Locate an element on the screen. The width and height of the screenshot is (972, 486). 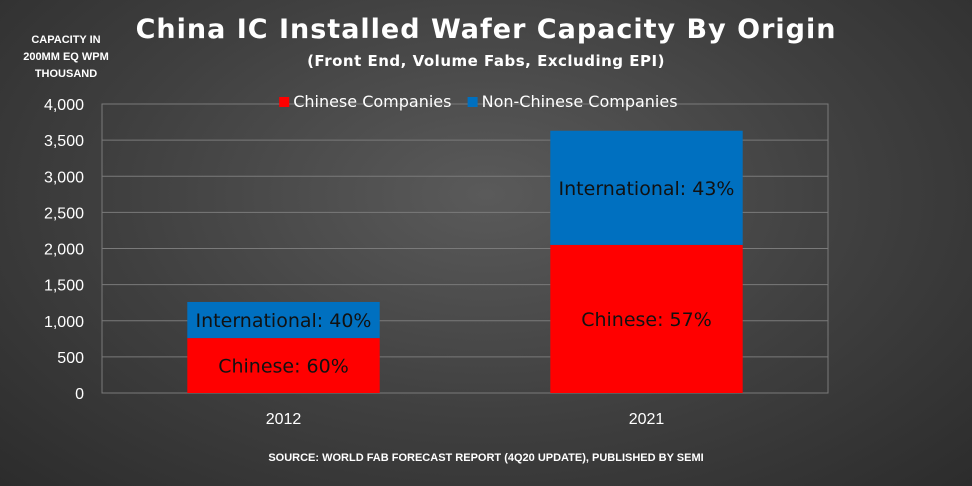
y-axis-label: CAPACITY IN 200MM EQ WPM THOUSAND is located at coordinates (66, 57).